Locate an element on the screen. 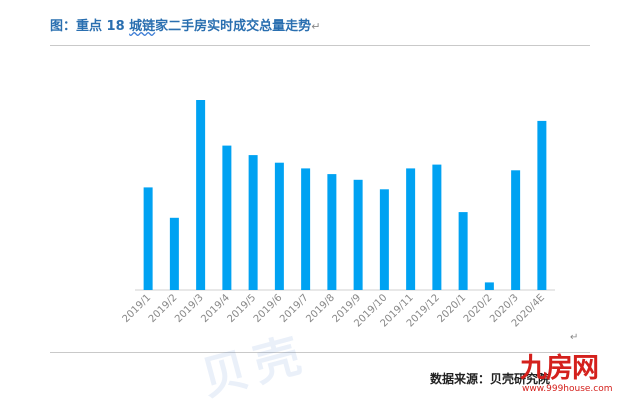 This screenshot has height=409, width=625. paragraph-mark: ↵ is located at coordinates (316, 26).